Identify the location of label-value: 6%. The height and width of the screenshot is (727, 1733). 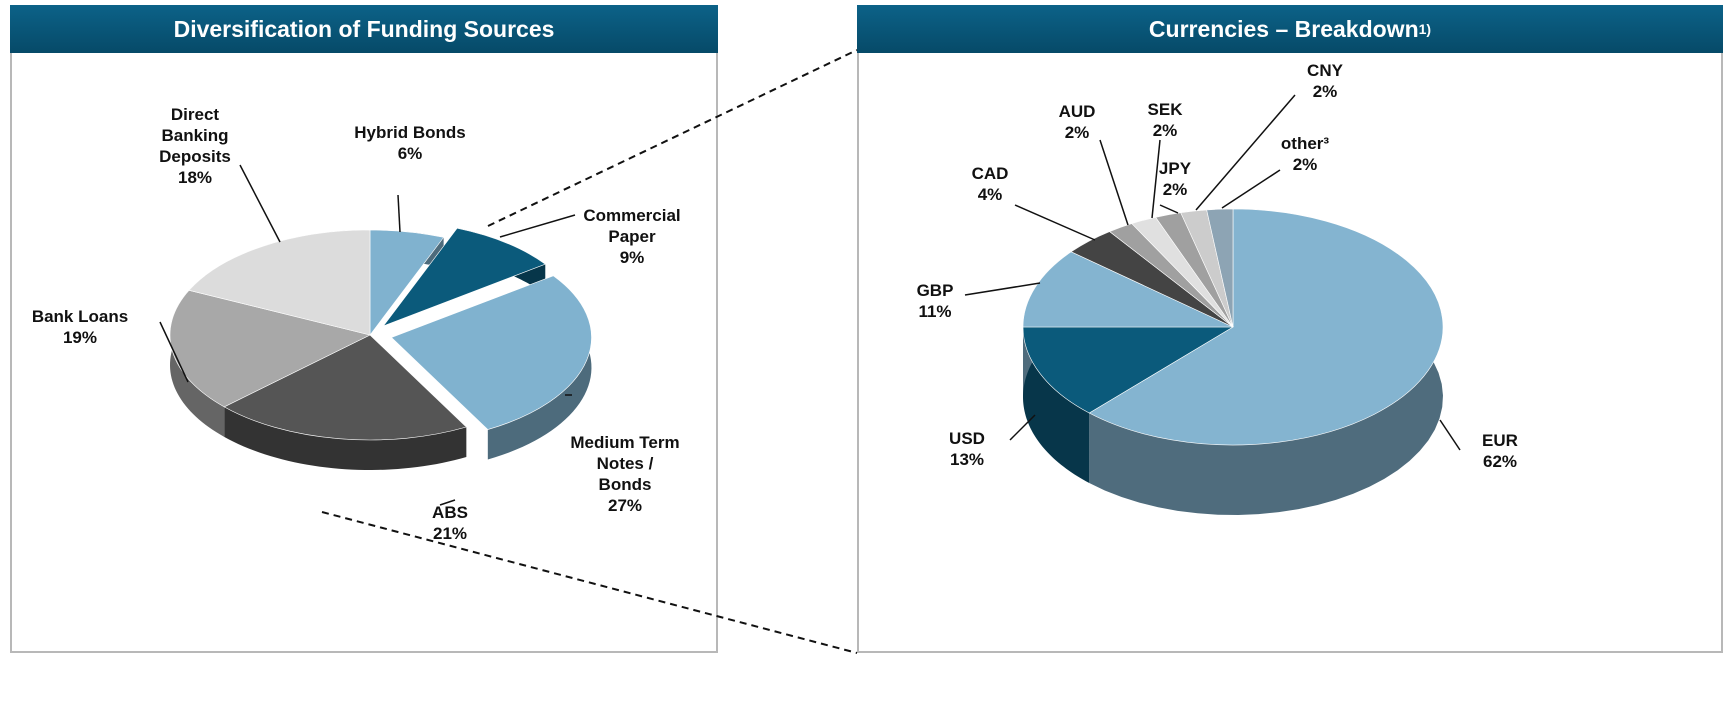
(410, 153).